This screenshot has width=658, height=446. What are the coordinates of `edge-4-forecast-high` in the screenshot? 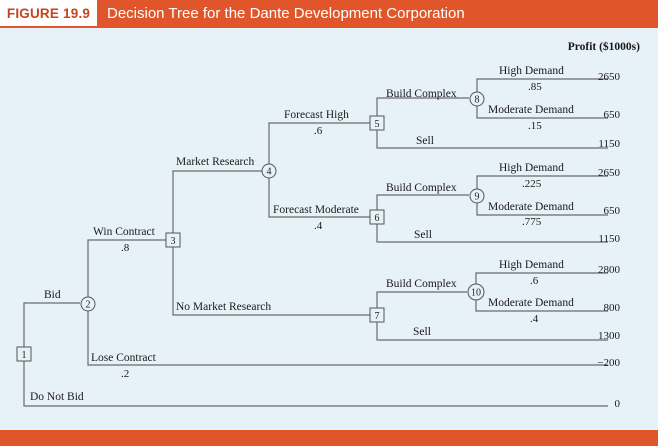 It's located at (319, 143).